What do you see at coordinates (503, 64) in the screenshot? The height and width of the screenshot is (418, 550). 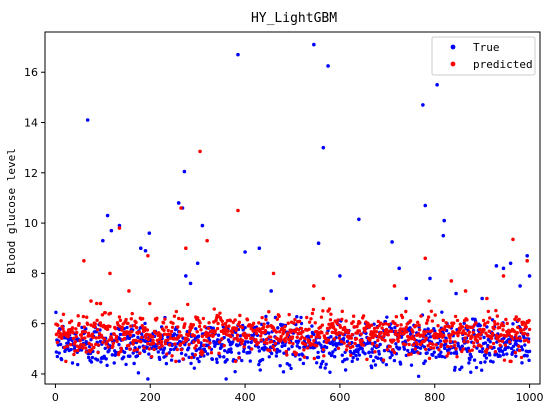 I see `legend-label-predicted: predicted` at bounding box center [503, 64].